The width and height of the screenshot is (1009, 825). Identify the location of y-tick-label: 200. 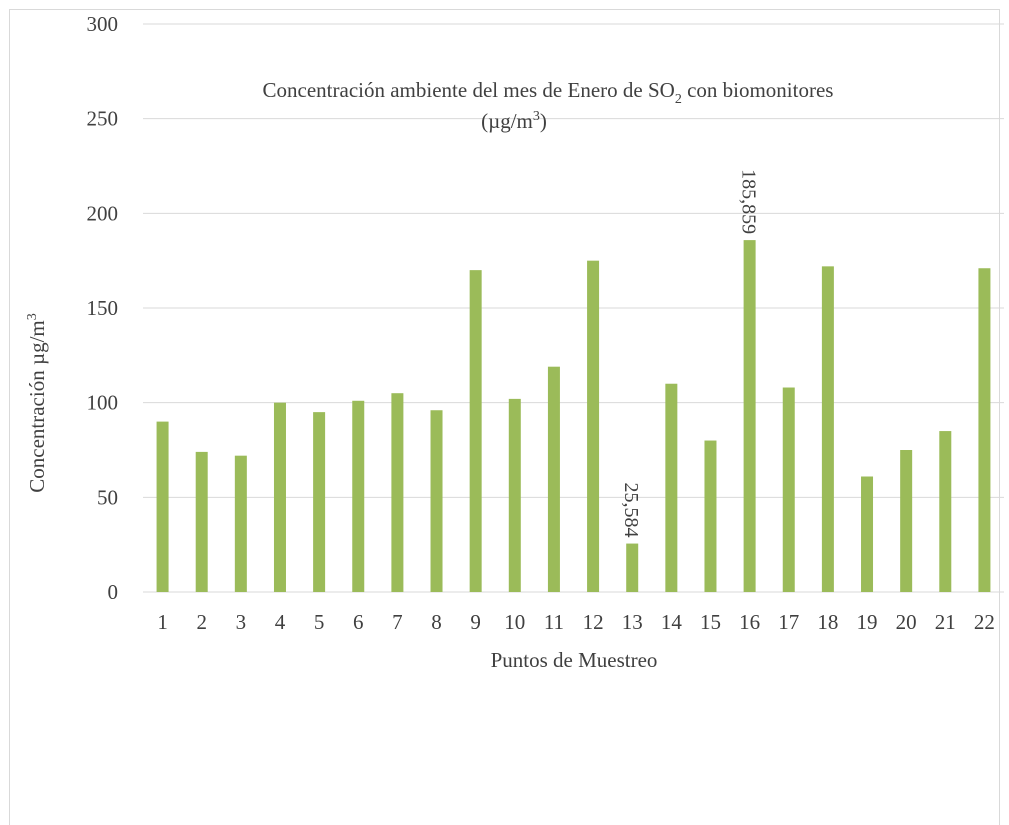
(103, 213).